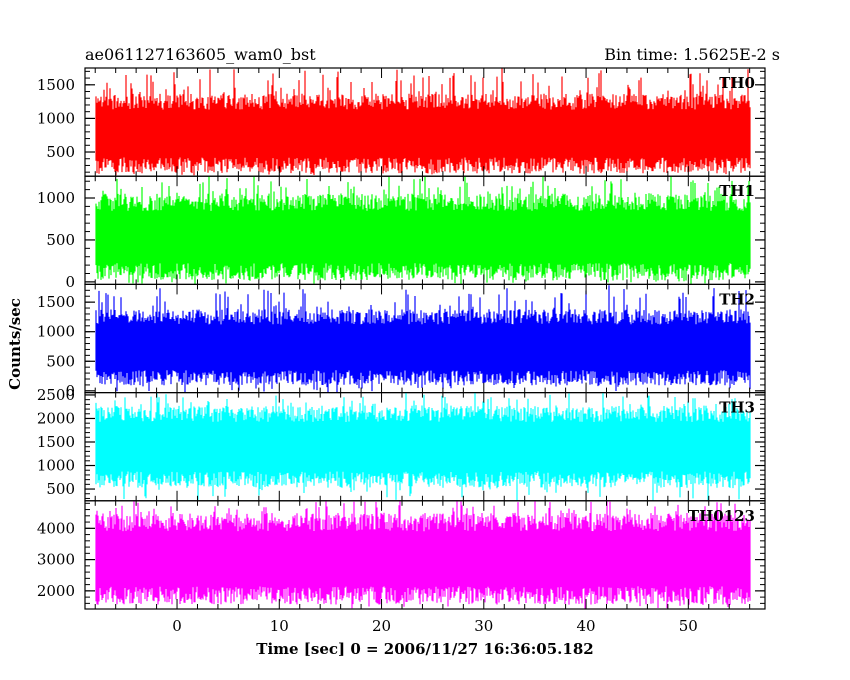 The height and width of the screenshot is (680, 850). What do you see at coordinates (56, 528) in the screenshot?
I see `y-tick-label: 4000` at bounding box center [56, 528].